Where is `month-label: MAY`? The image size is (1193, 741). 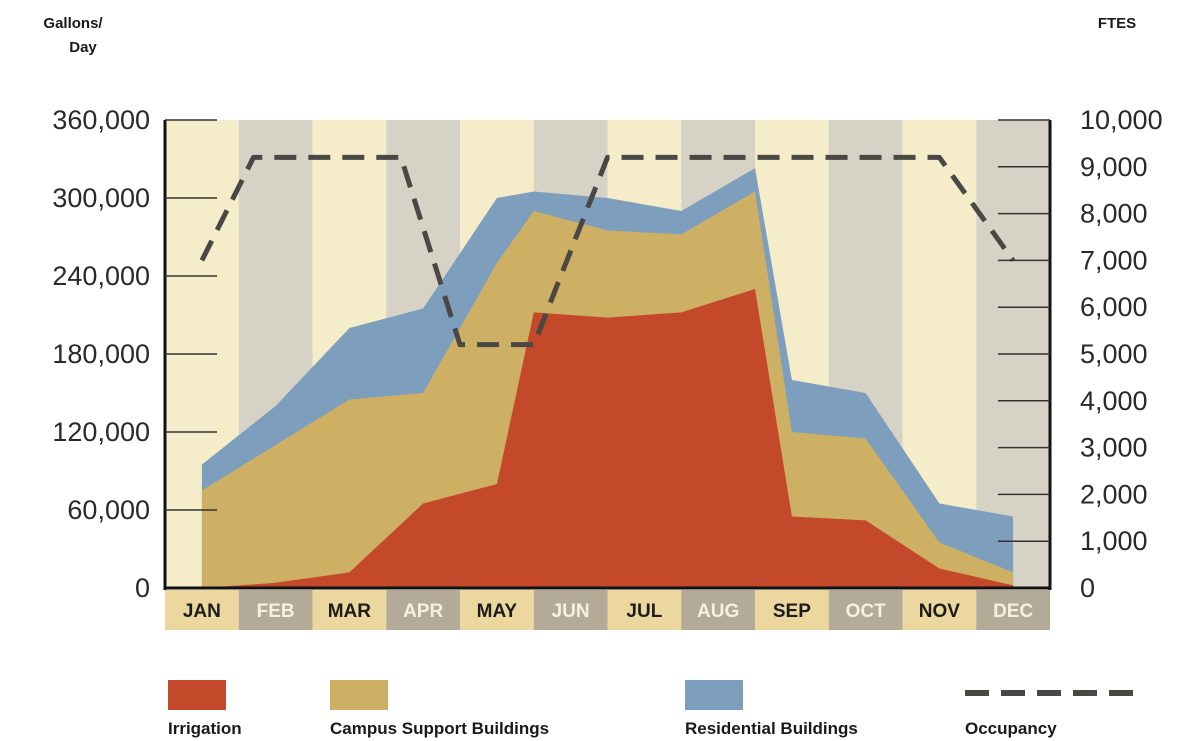 month-label: MAY is located at coordinates (497, 611).